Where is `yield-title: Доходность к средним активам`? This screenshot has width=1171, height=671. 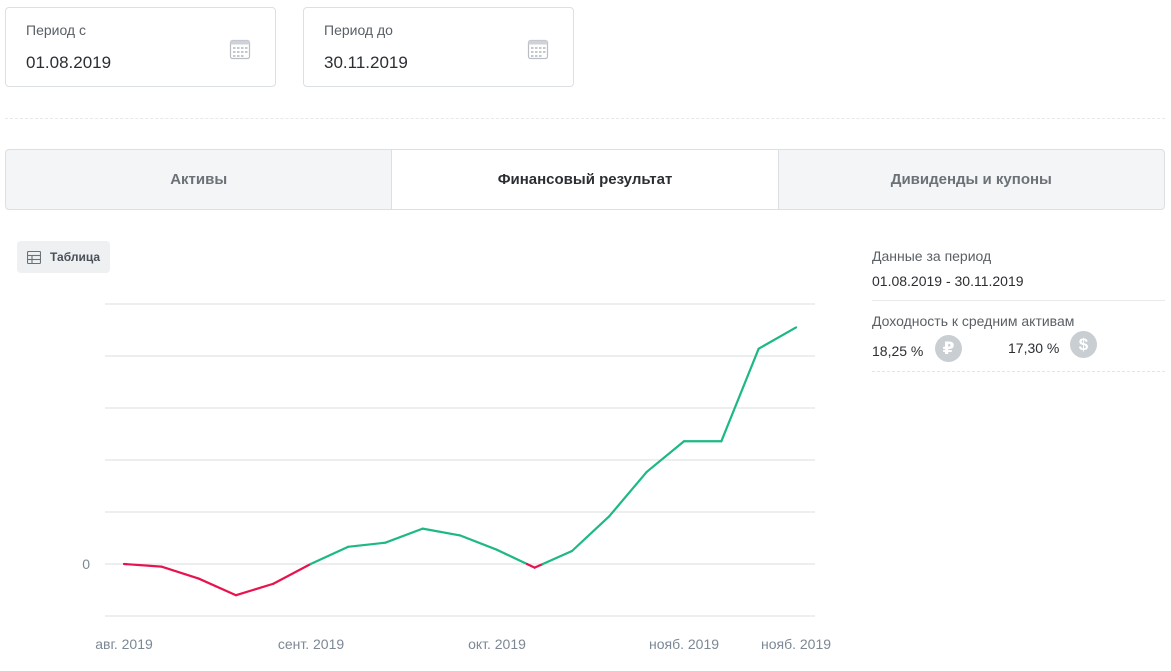
yield-title: Доходность к средним активам is located at coordinates (973, 321).